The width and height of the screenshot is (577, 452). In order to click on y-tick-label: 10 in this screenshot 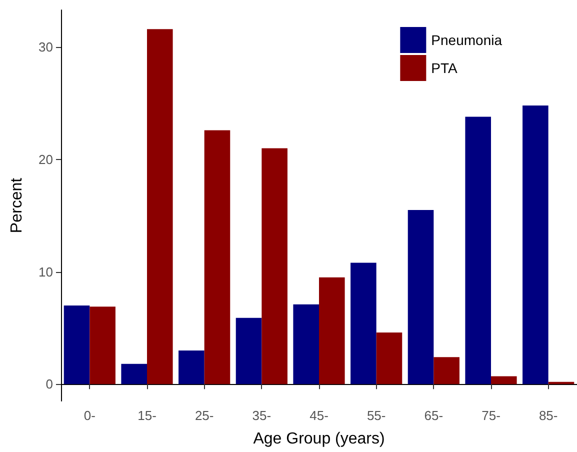, I will do `click(45, 272)`.